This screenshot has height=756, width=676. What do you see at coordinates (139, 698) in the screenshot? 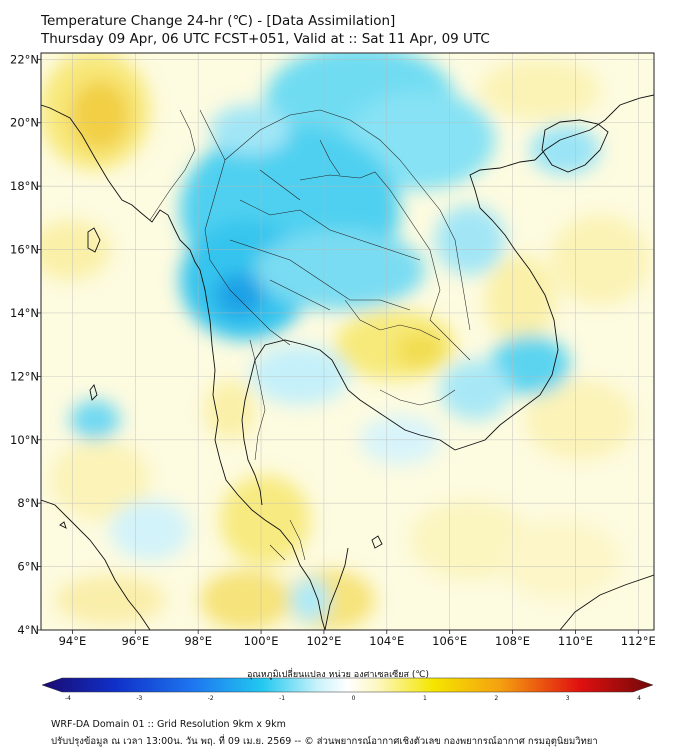
I see `colorbar-tick-label: -3` at bounding box center [139, 698].